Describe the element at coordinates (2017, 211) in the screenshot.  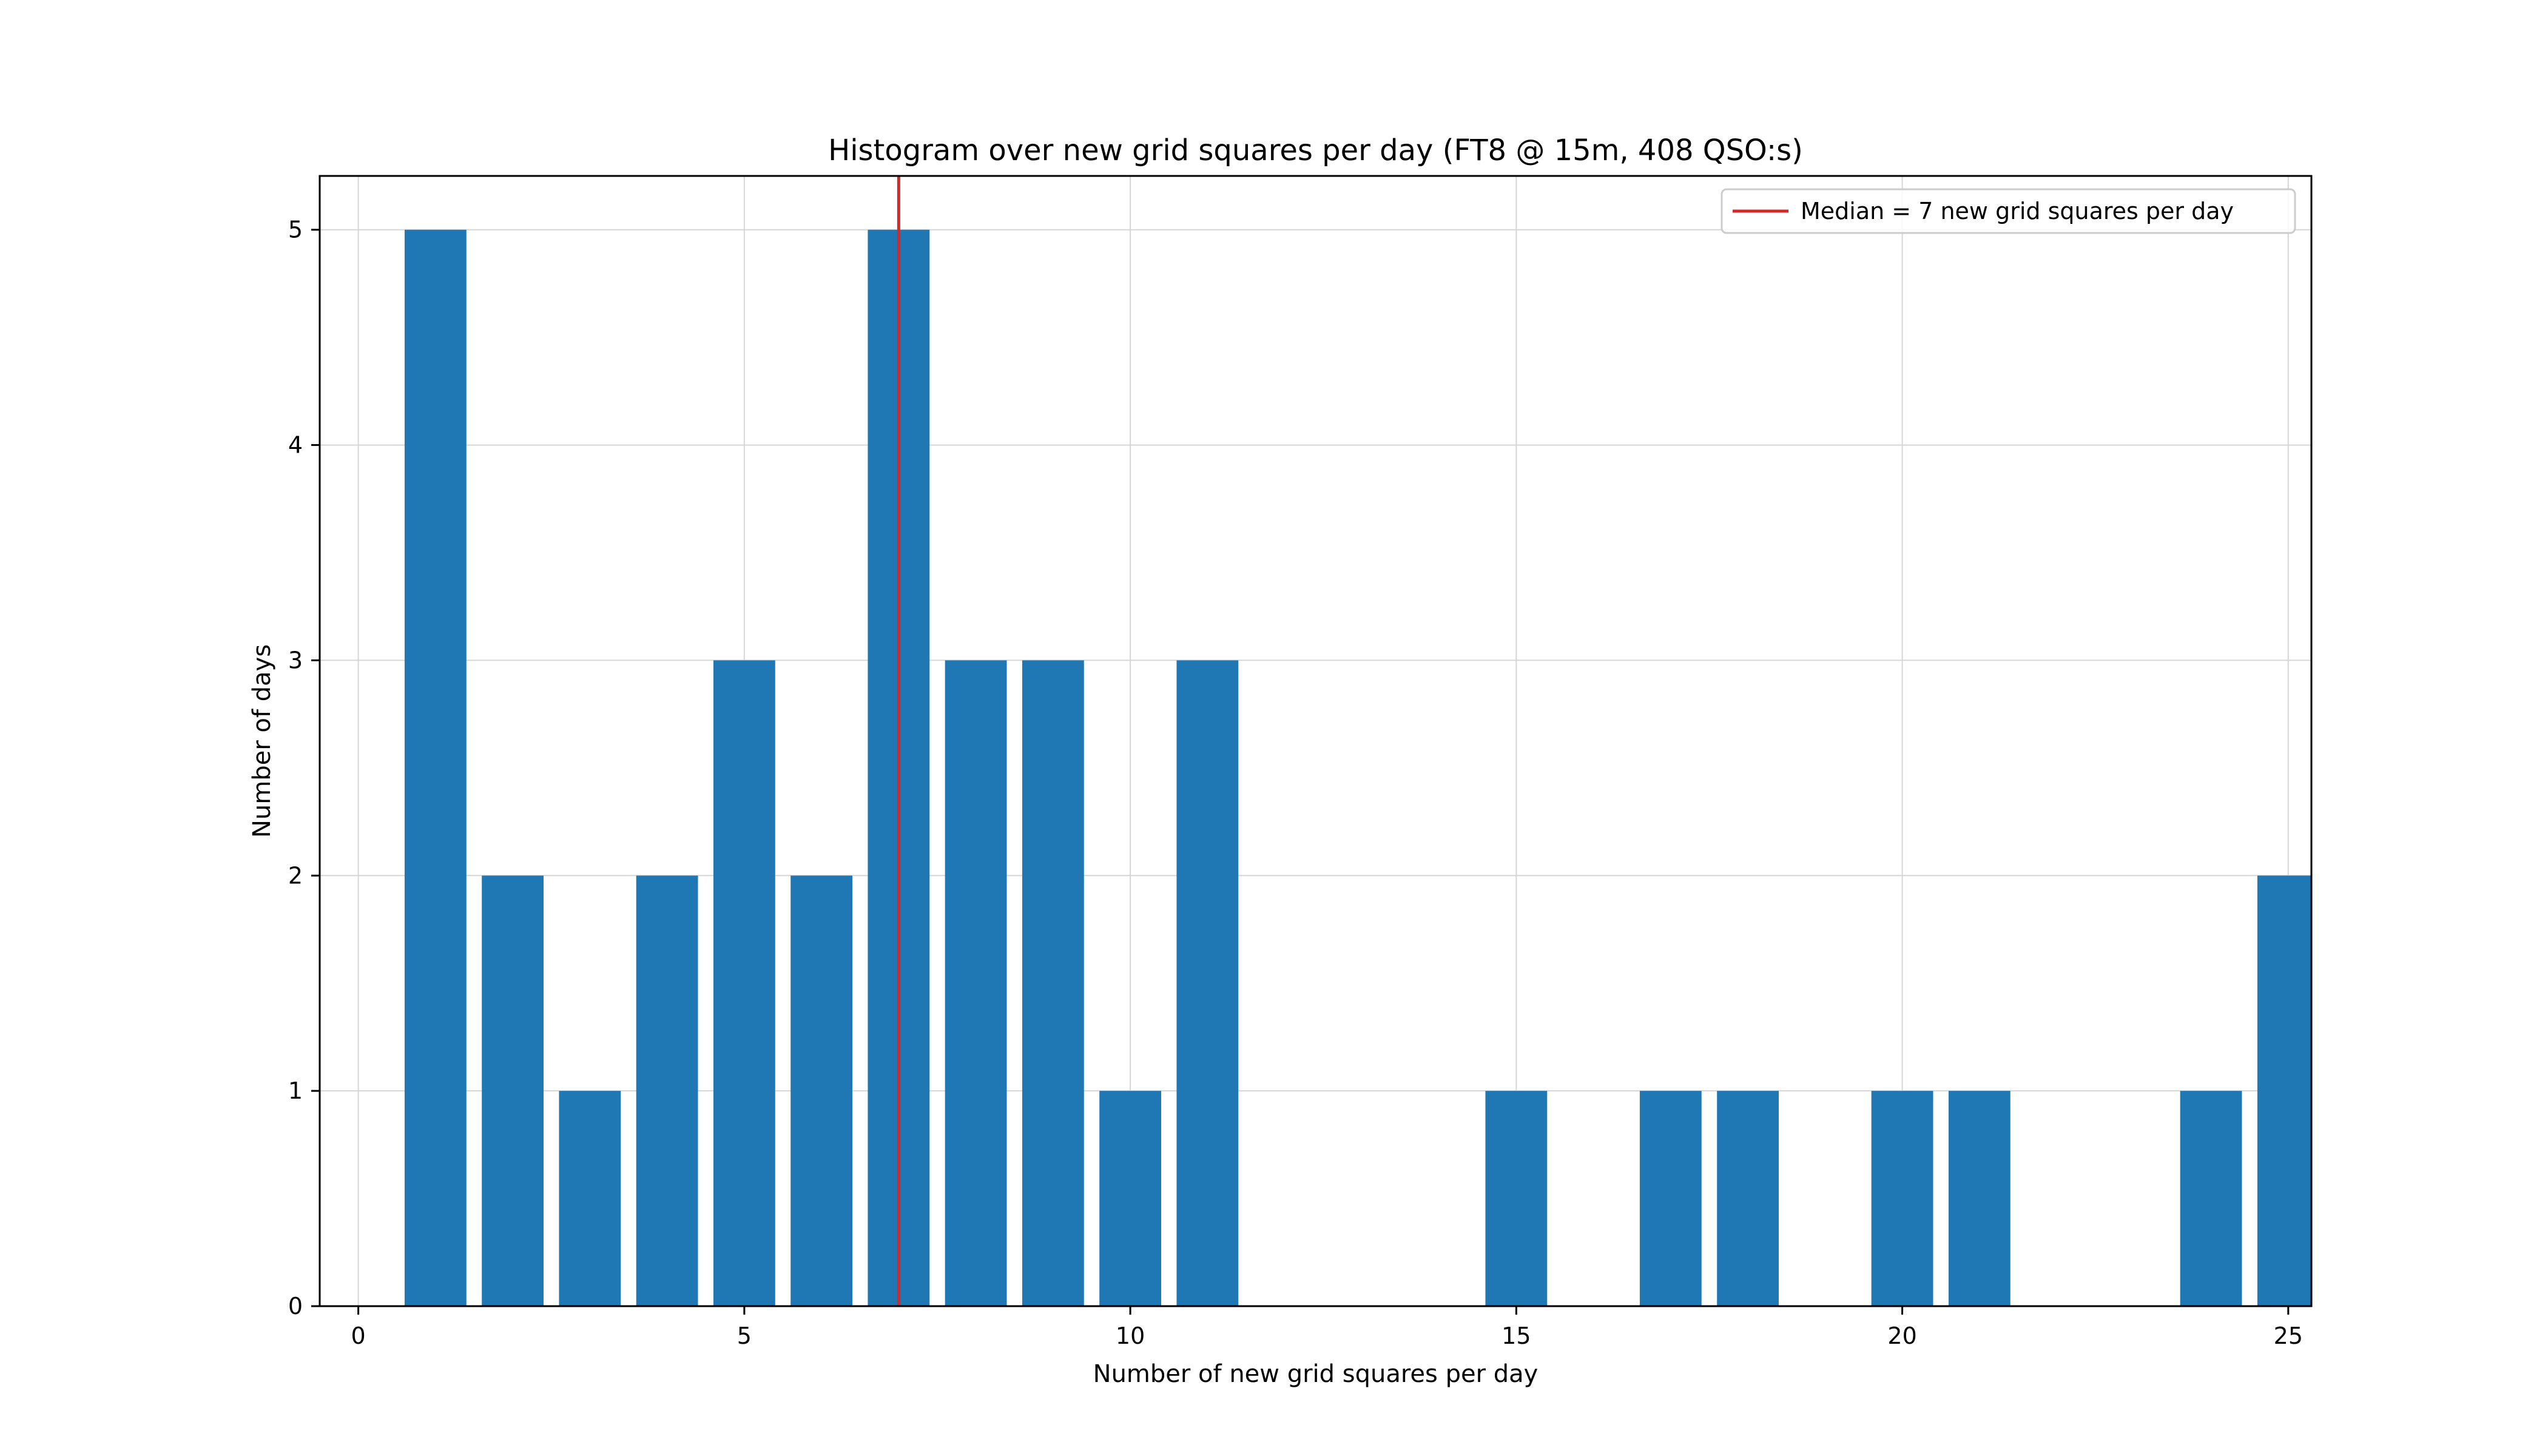
I see `legend-median-label: Median = 7 new grid squares per day` at that location.